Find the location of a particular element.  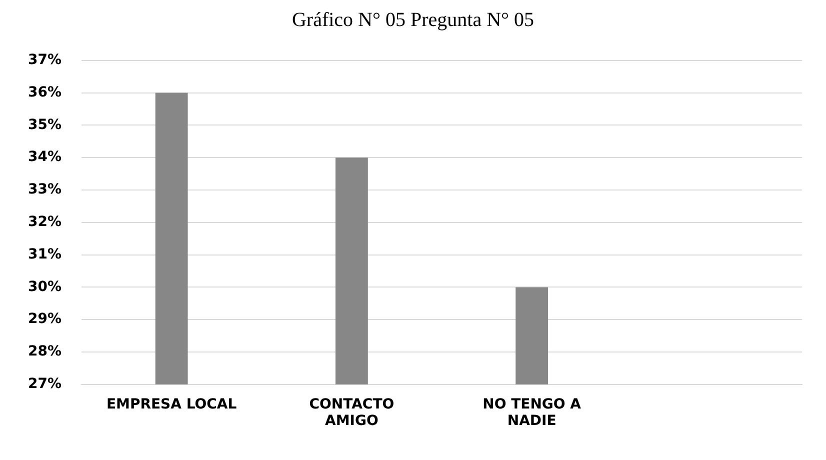

y-tick-label: 27% is located at coordinates (45, 384).